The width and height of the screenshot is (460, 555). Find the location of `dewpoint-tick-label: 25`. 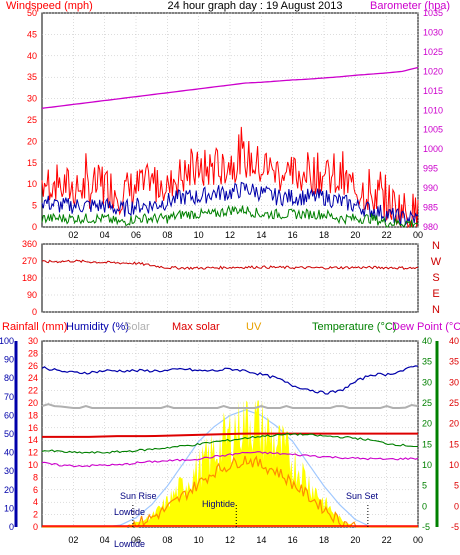

dewpoint-tick-label: 25 is located at coordinates (454, 403).